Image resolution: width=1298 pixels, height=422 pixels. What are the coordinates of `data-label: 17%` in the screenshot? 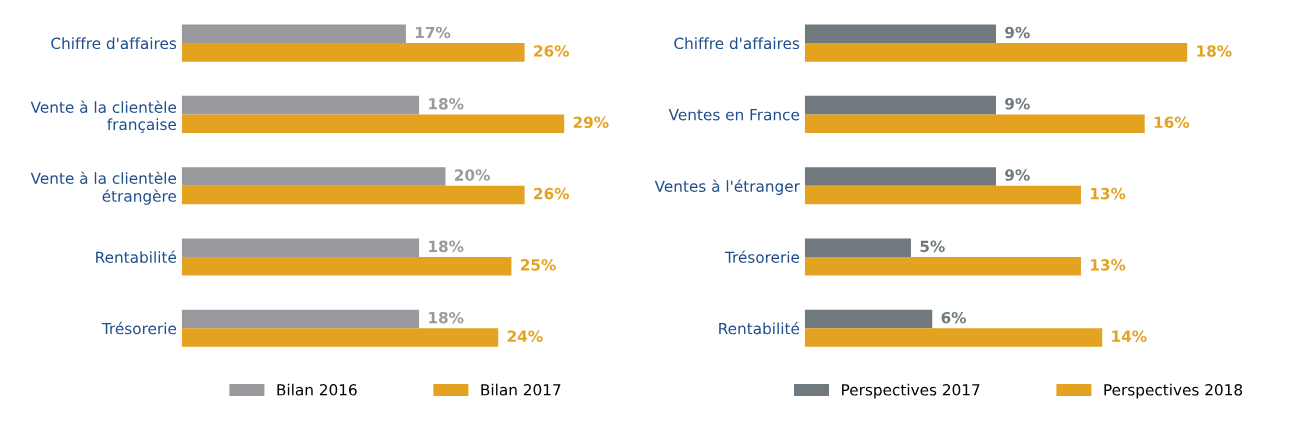 It's located at (433, 32).